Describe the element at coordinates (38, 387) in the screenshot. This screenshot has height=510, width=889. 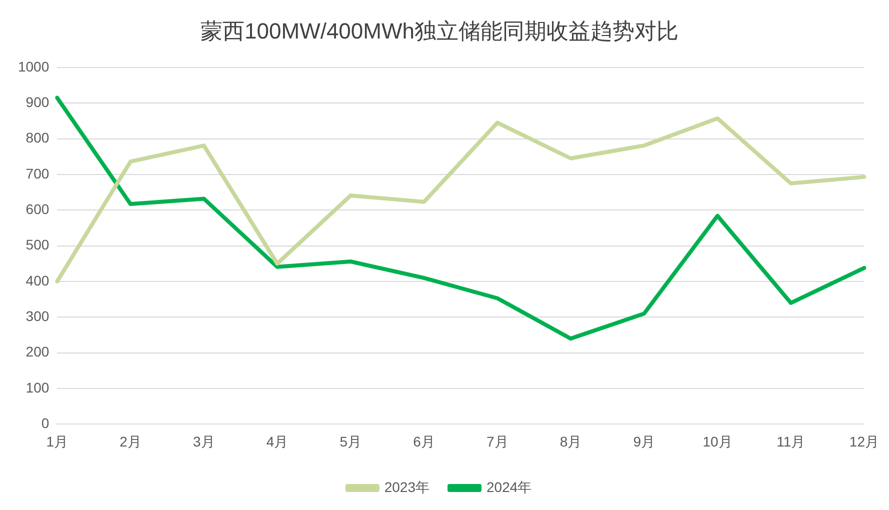
I see `y-tick-label: 100` at that location.